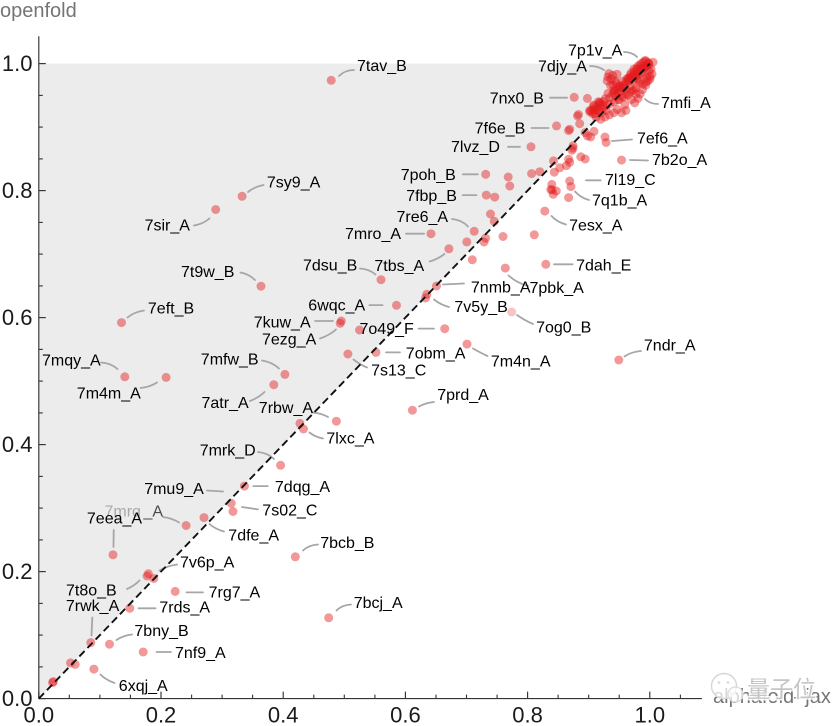 The image size is (834, 726). I want to click on svg-text: 7esx_A, so click(596, 226).